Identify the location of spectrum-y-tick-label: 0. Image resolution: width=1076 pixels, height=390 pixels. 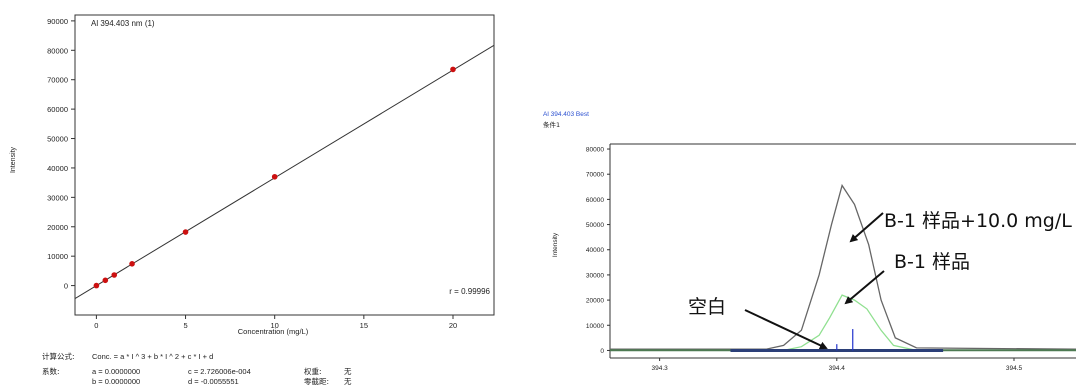
(602, 351).